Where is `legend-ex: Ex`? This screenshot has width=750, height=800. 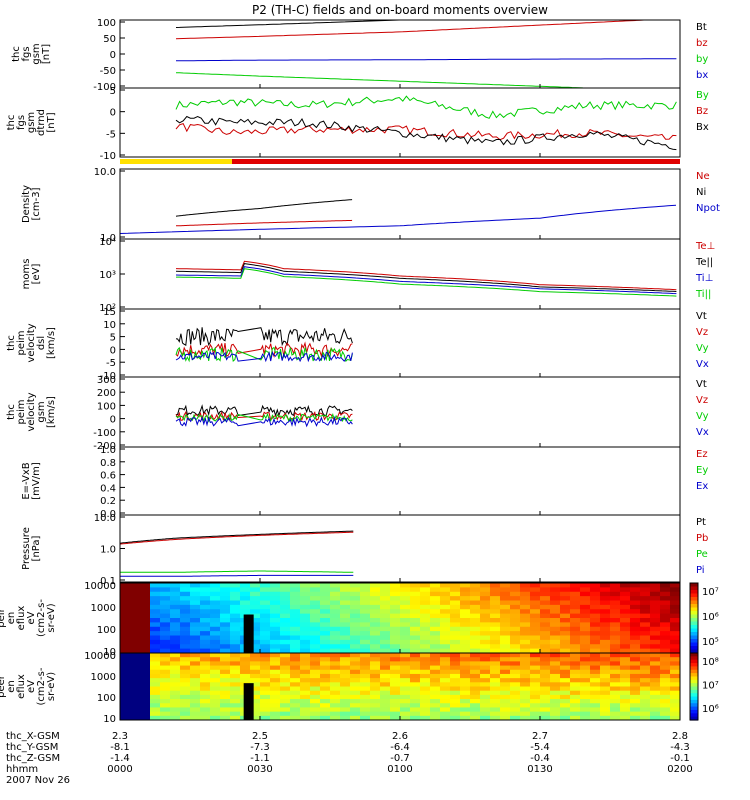
legend-ex: Ex is located at coordinates (702, 486).